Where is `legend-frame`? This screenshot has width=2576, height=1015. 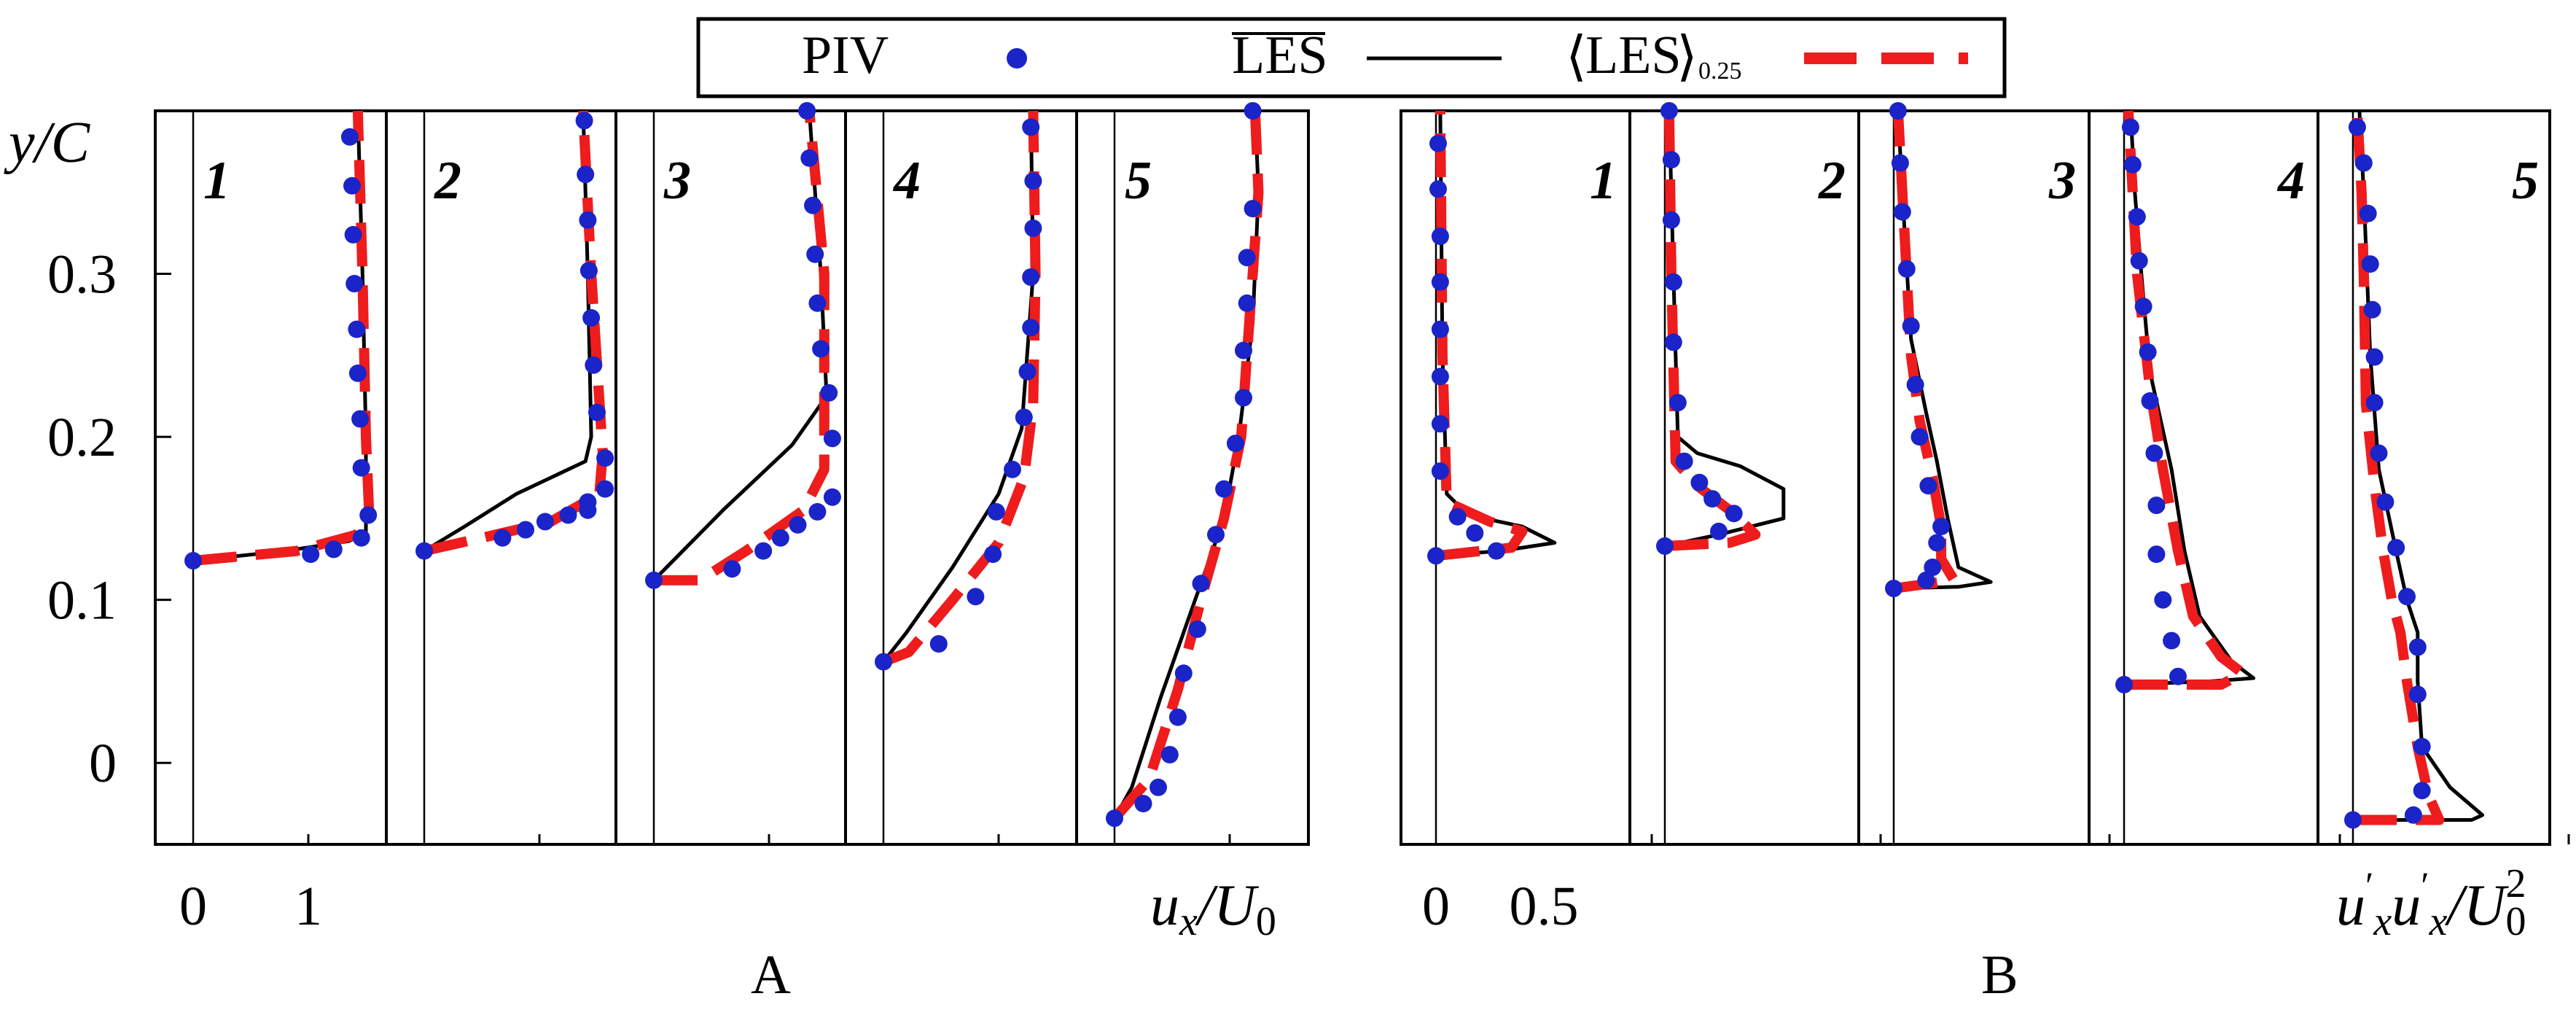 legend-frame is located at coordinates (1351, 57).